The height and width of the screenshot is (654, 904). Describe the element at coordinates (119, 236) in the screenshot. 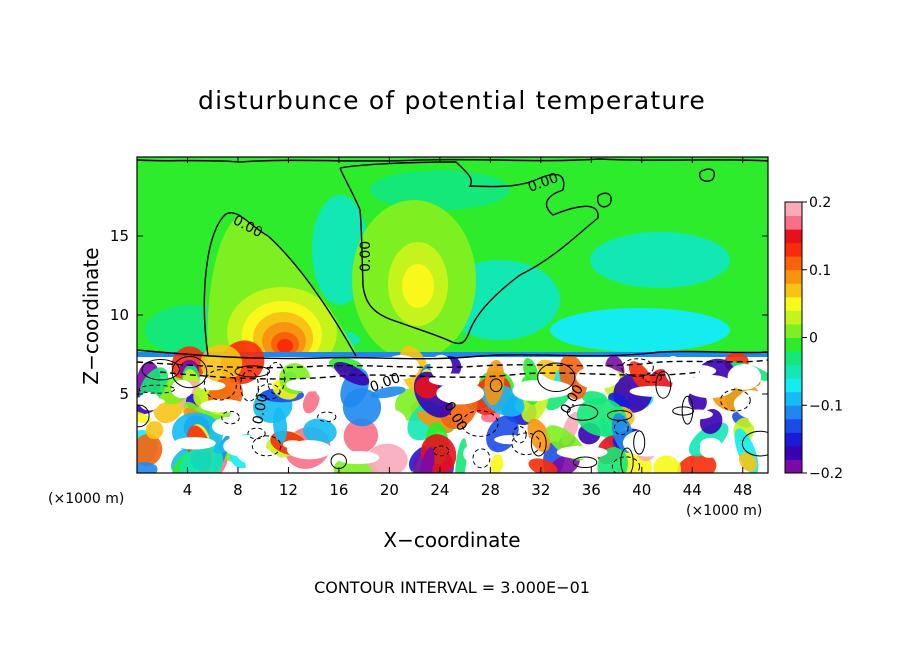

I see `y-tick-label: 15` at that location.